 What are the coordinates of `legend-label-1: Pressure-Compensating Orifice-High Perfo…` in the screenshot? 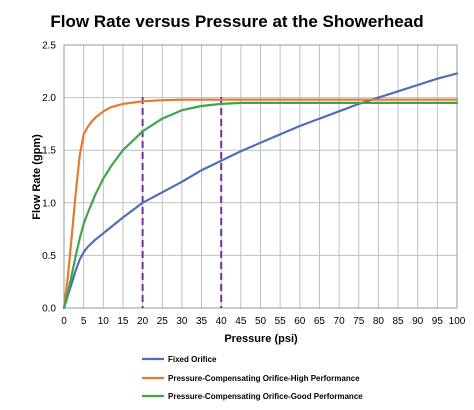 It's located at (264, 378).